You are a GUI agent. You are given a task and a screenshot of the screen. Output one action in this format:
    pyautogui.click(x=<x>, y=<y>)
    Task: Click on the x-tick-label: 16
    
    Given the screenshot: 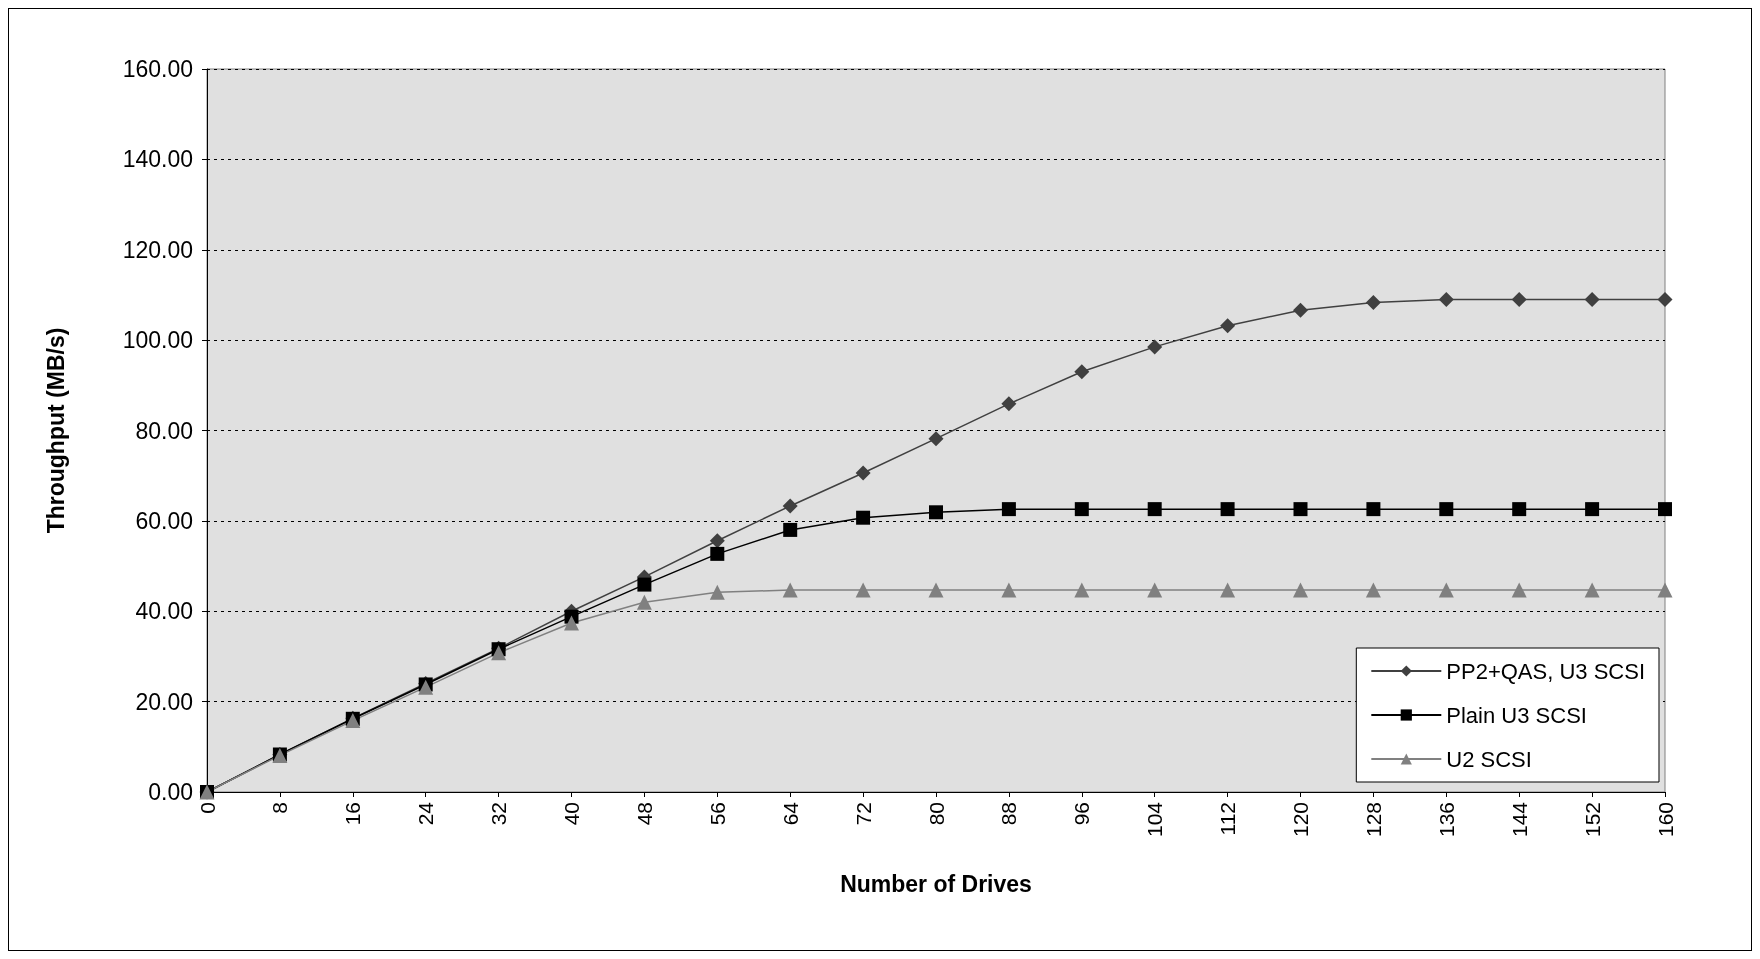 What is the action you would take?
    pyautogui.click(x=353, y=814)
    